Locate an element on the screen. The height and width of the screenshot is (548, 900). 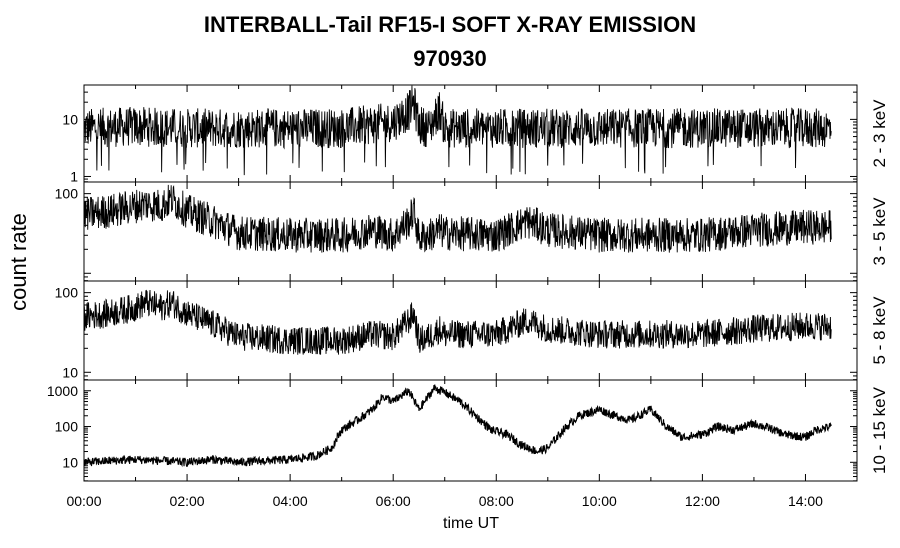
x-tick-label: 08:00 is located at coordinates (496, 501).